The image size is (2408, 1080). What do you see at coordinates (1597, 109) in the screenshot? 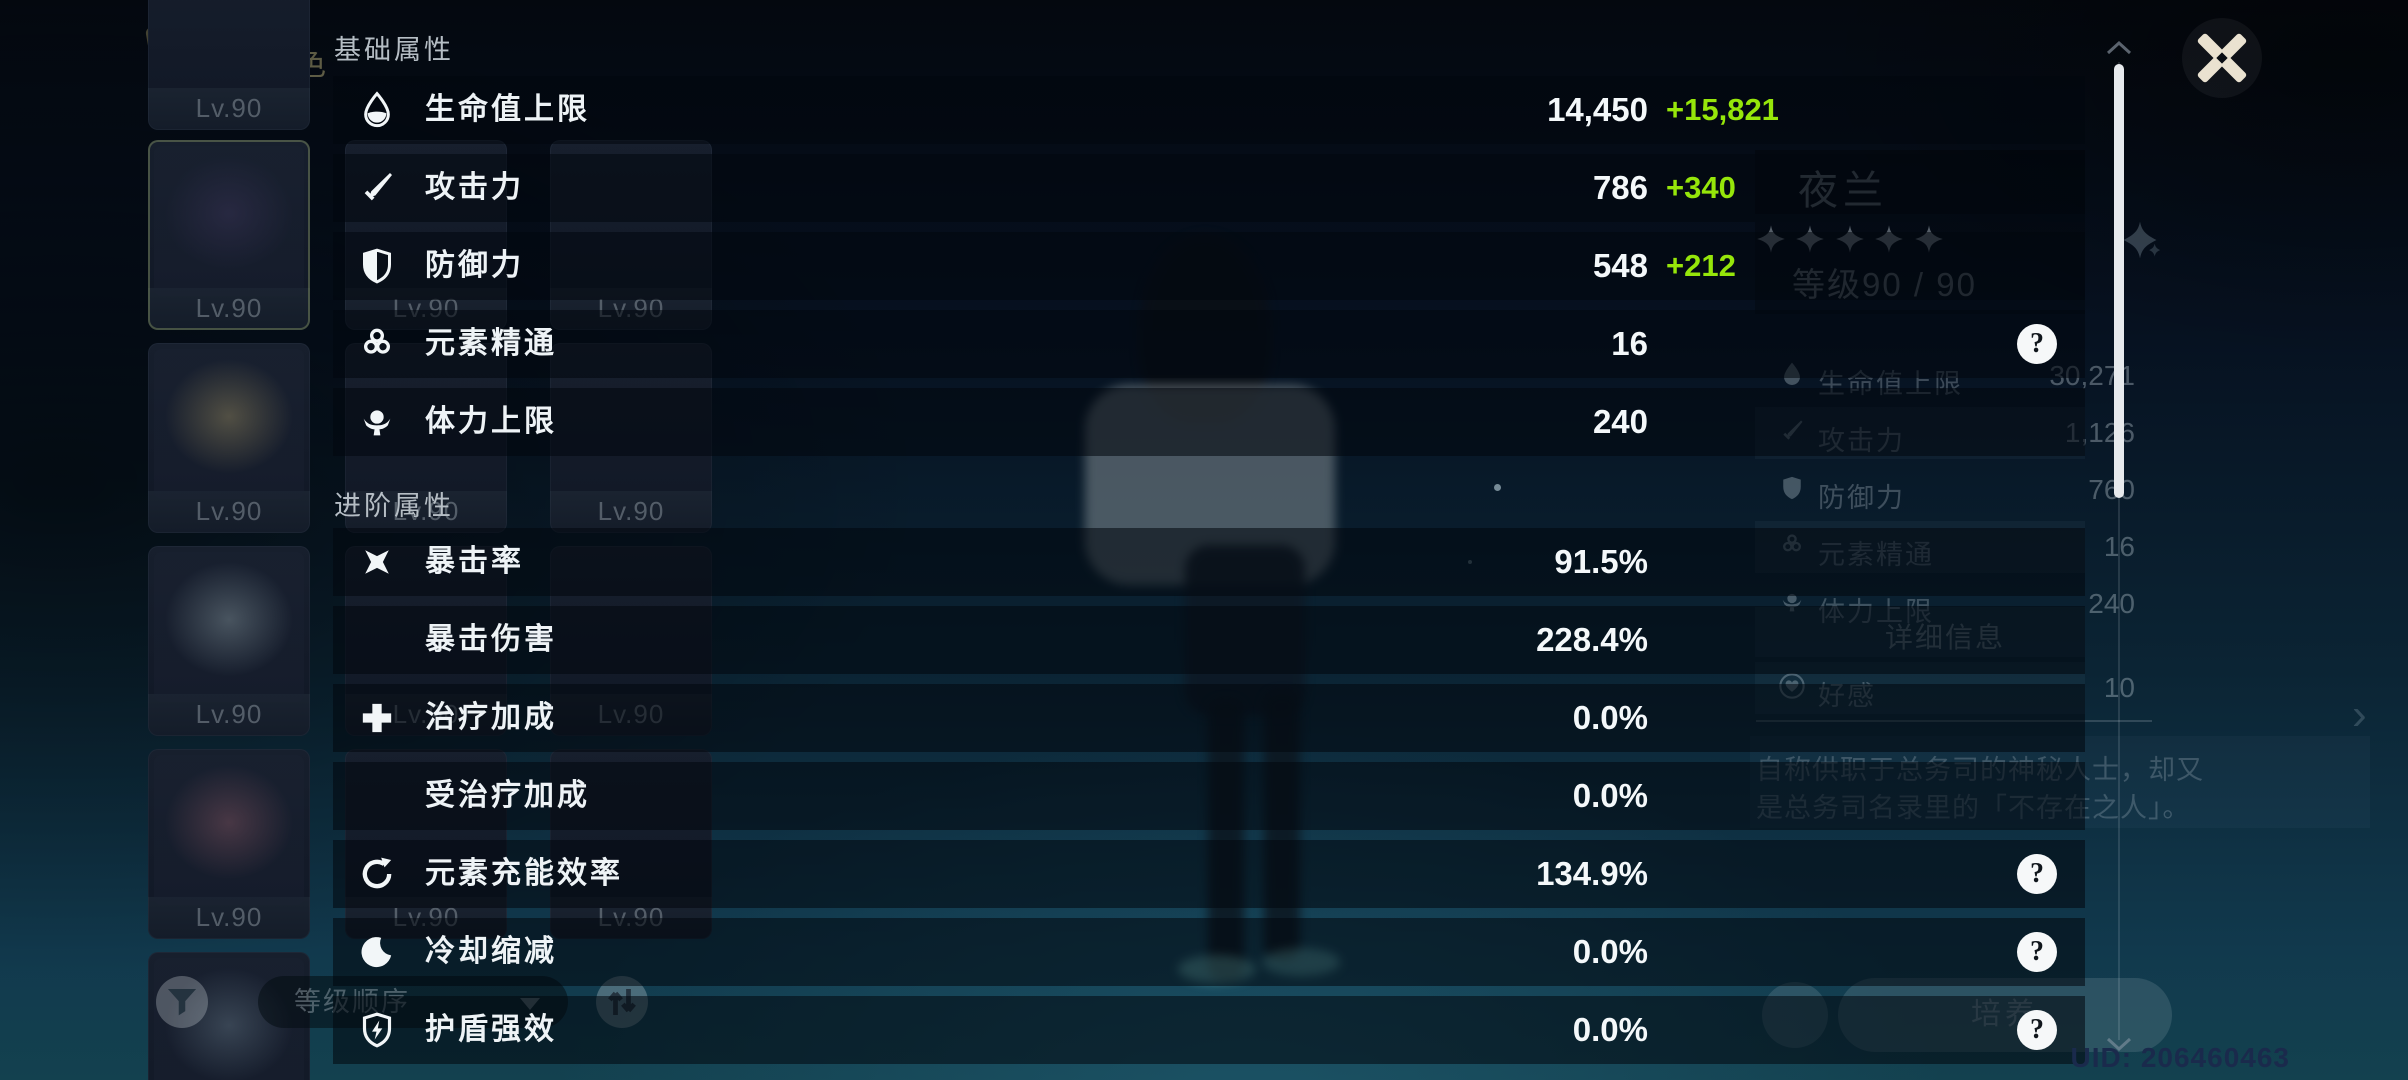
I see `attr-value: 14,450` at bounding box center [1597, 109].